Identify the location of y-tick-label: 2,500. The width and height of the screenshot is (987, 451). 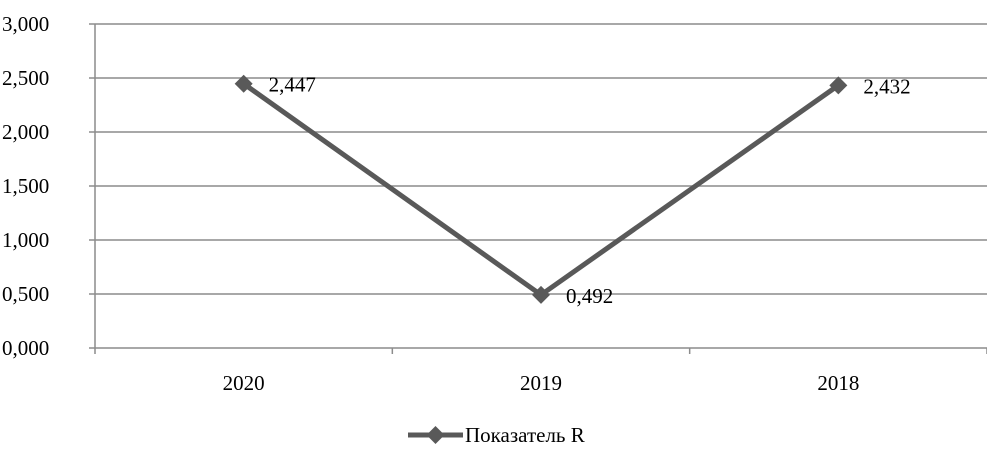
(25, 78).